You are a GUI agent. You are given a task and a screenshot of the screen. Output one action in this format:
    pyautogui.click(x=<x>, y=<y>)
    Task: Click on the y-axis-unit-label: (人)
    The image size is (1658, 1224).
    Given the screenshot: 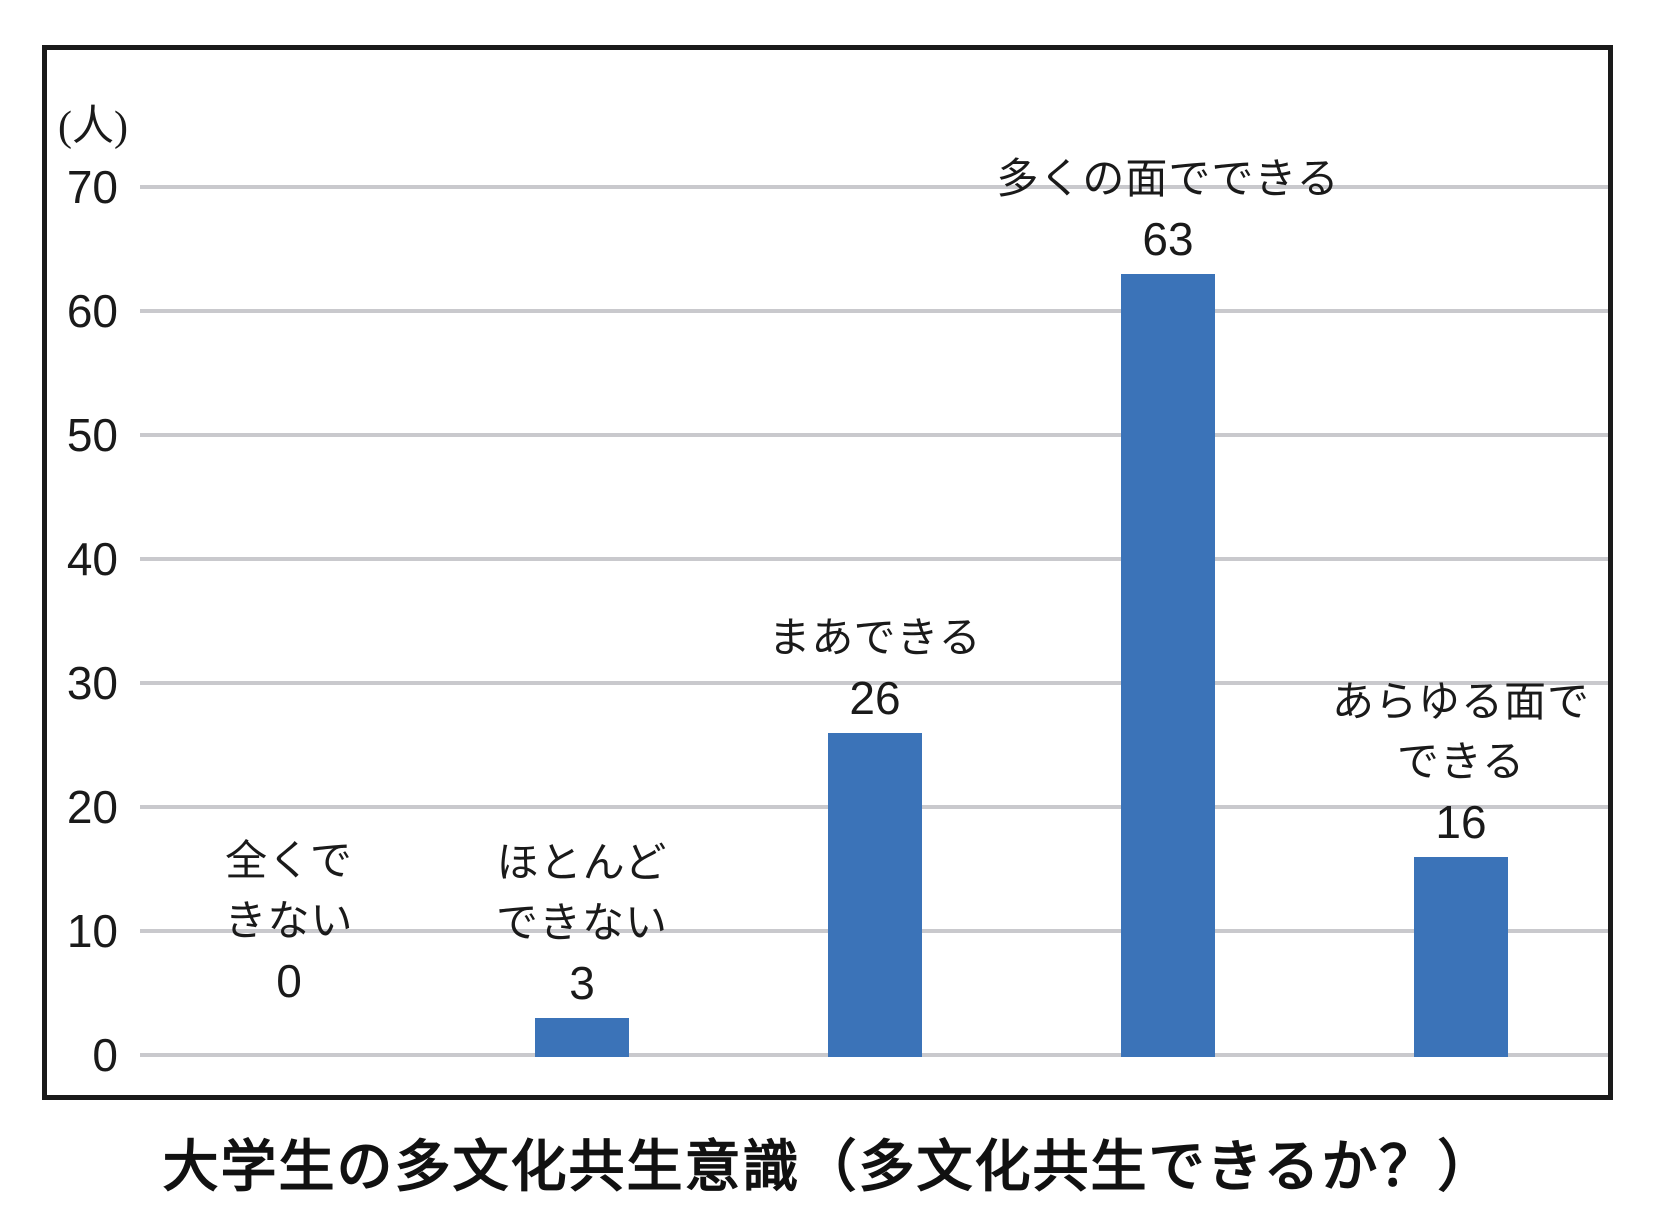 What is the action you would take?
    pyautogui.click(x=93, y=127)
    